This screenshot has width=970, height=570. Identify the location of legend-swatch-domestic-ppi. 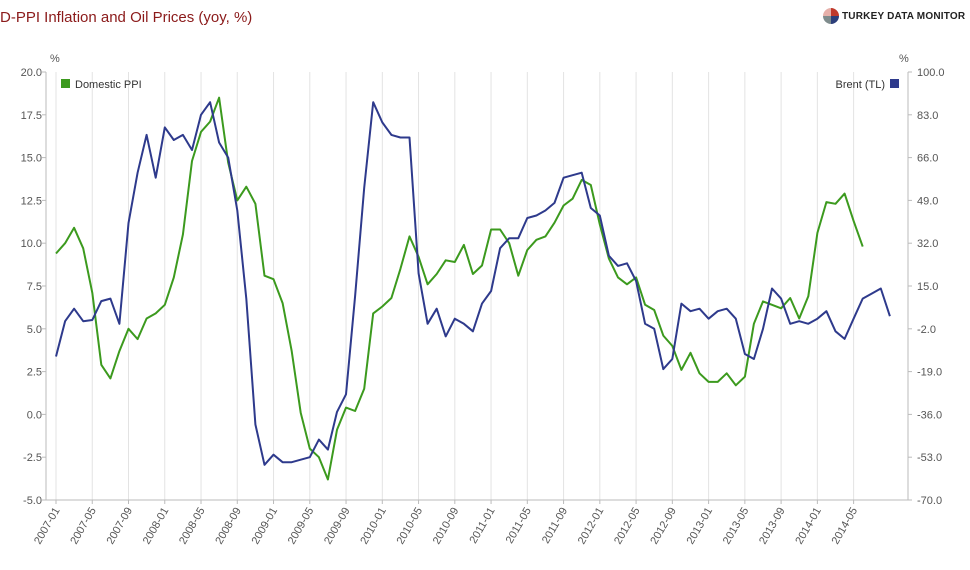
(65, 83).